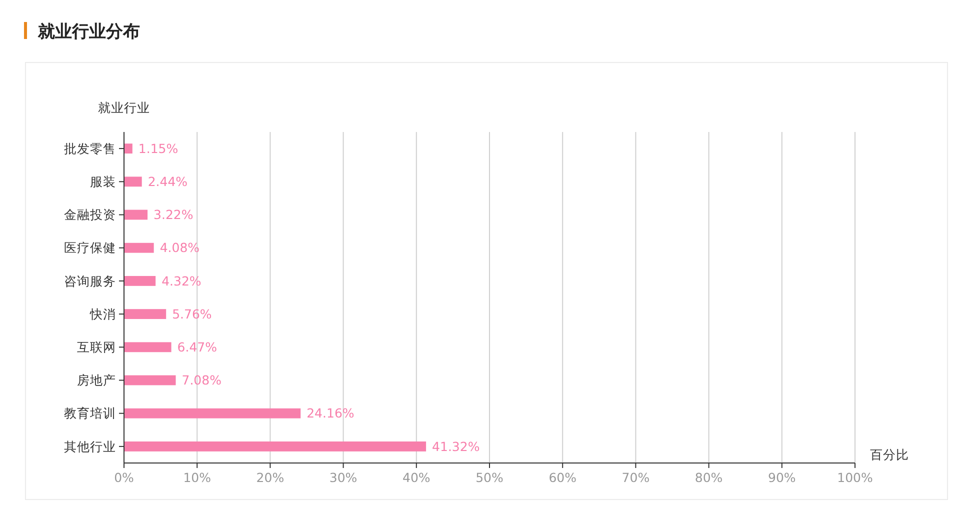 This screenshot has height=519, width=966. Describe the element at coordinates (158, 148) in the screenshot. I see `data-label: 1.15%` at that location.